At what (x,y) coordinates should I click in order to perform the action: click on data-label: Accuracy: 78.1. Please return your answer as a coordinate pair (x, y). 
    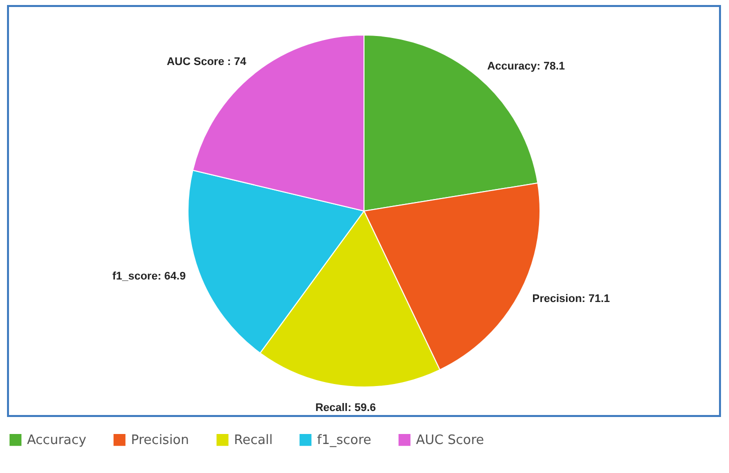
    Looking at the image, I should click on (526, 66).